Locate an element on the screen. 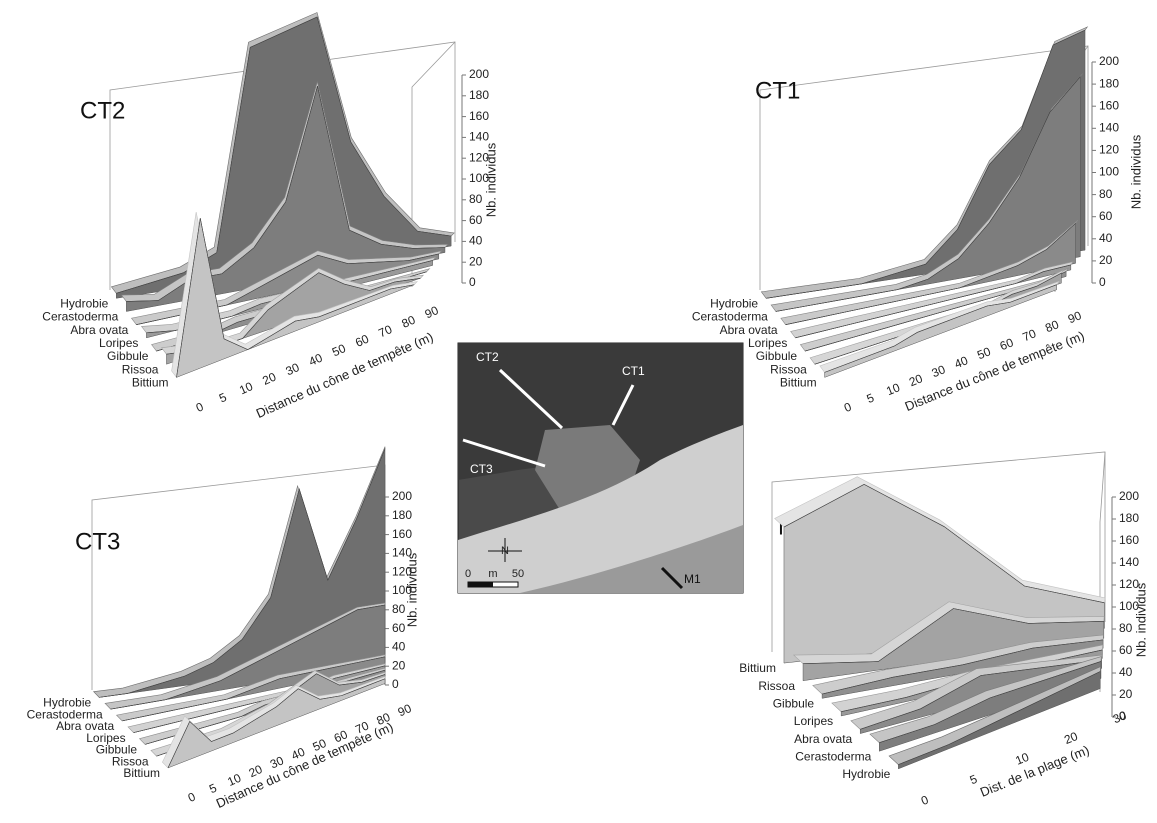  y-tick-label: 20 is located at coordinates (1106, 260).